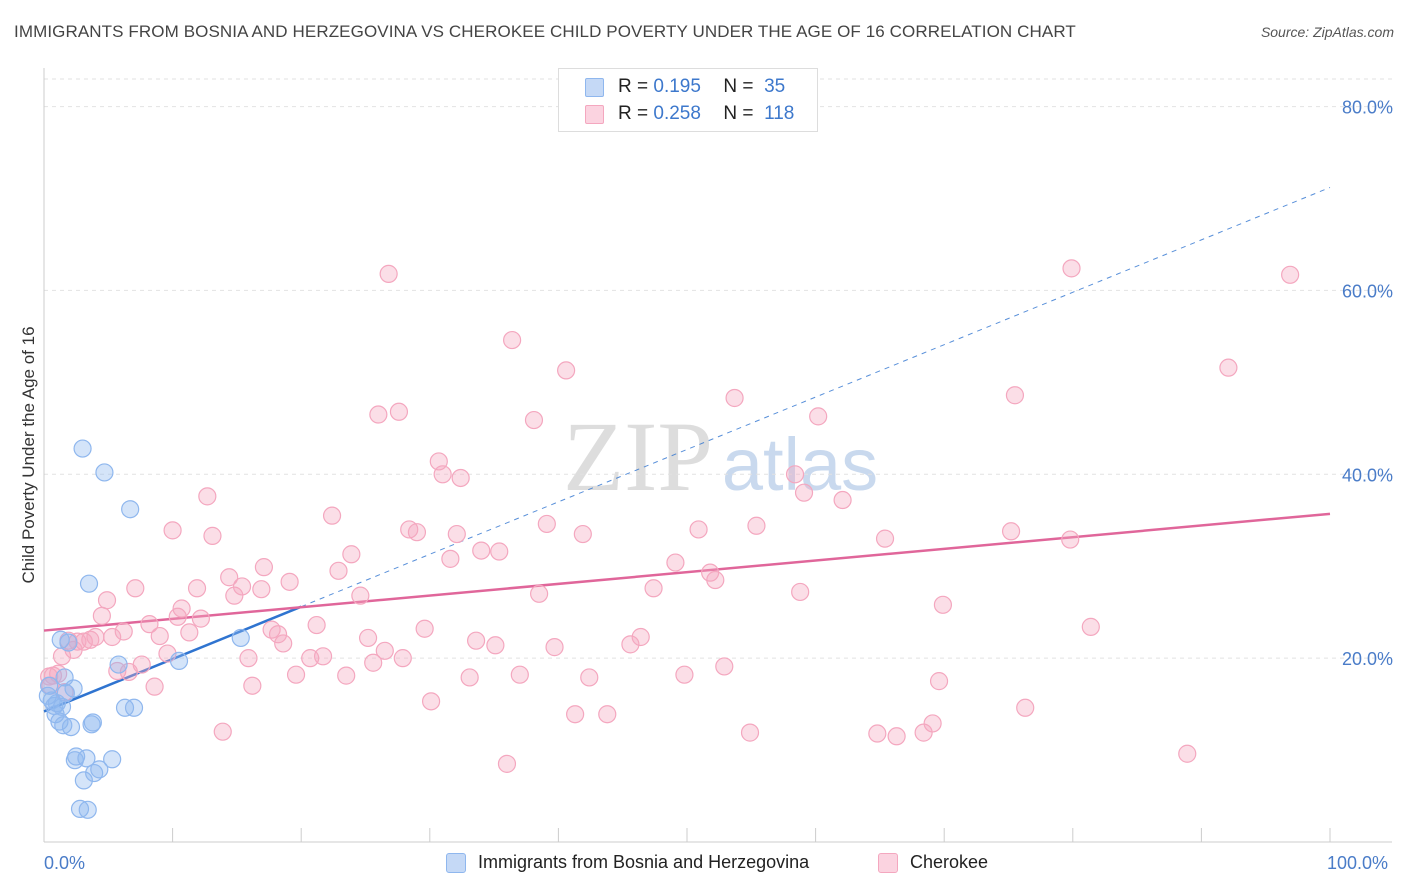 The image size is (1406, 892). I want to click on r-value: 0.258, so click(677, 113).